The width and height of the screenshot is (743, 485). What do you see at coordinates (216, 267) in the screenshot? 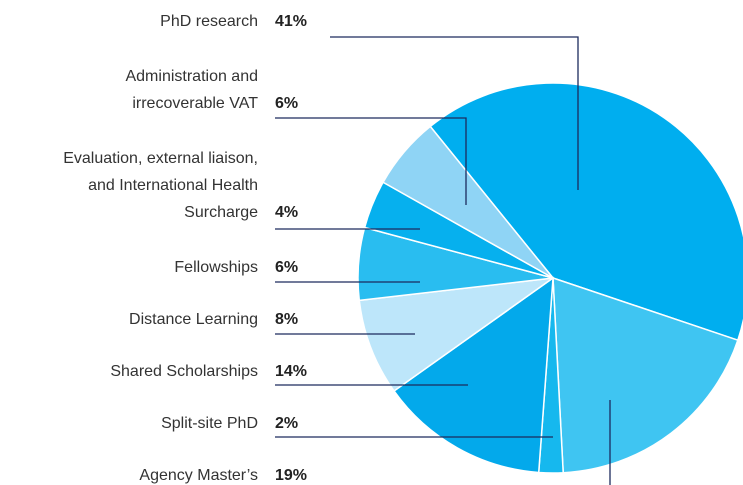
I see `slice-label: Fellowships` at bounding box center [216, 267].